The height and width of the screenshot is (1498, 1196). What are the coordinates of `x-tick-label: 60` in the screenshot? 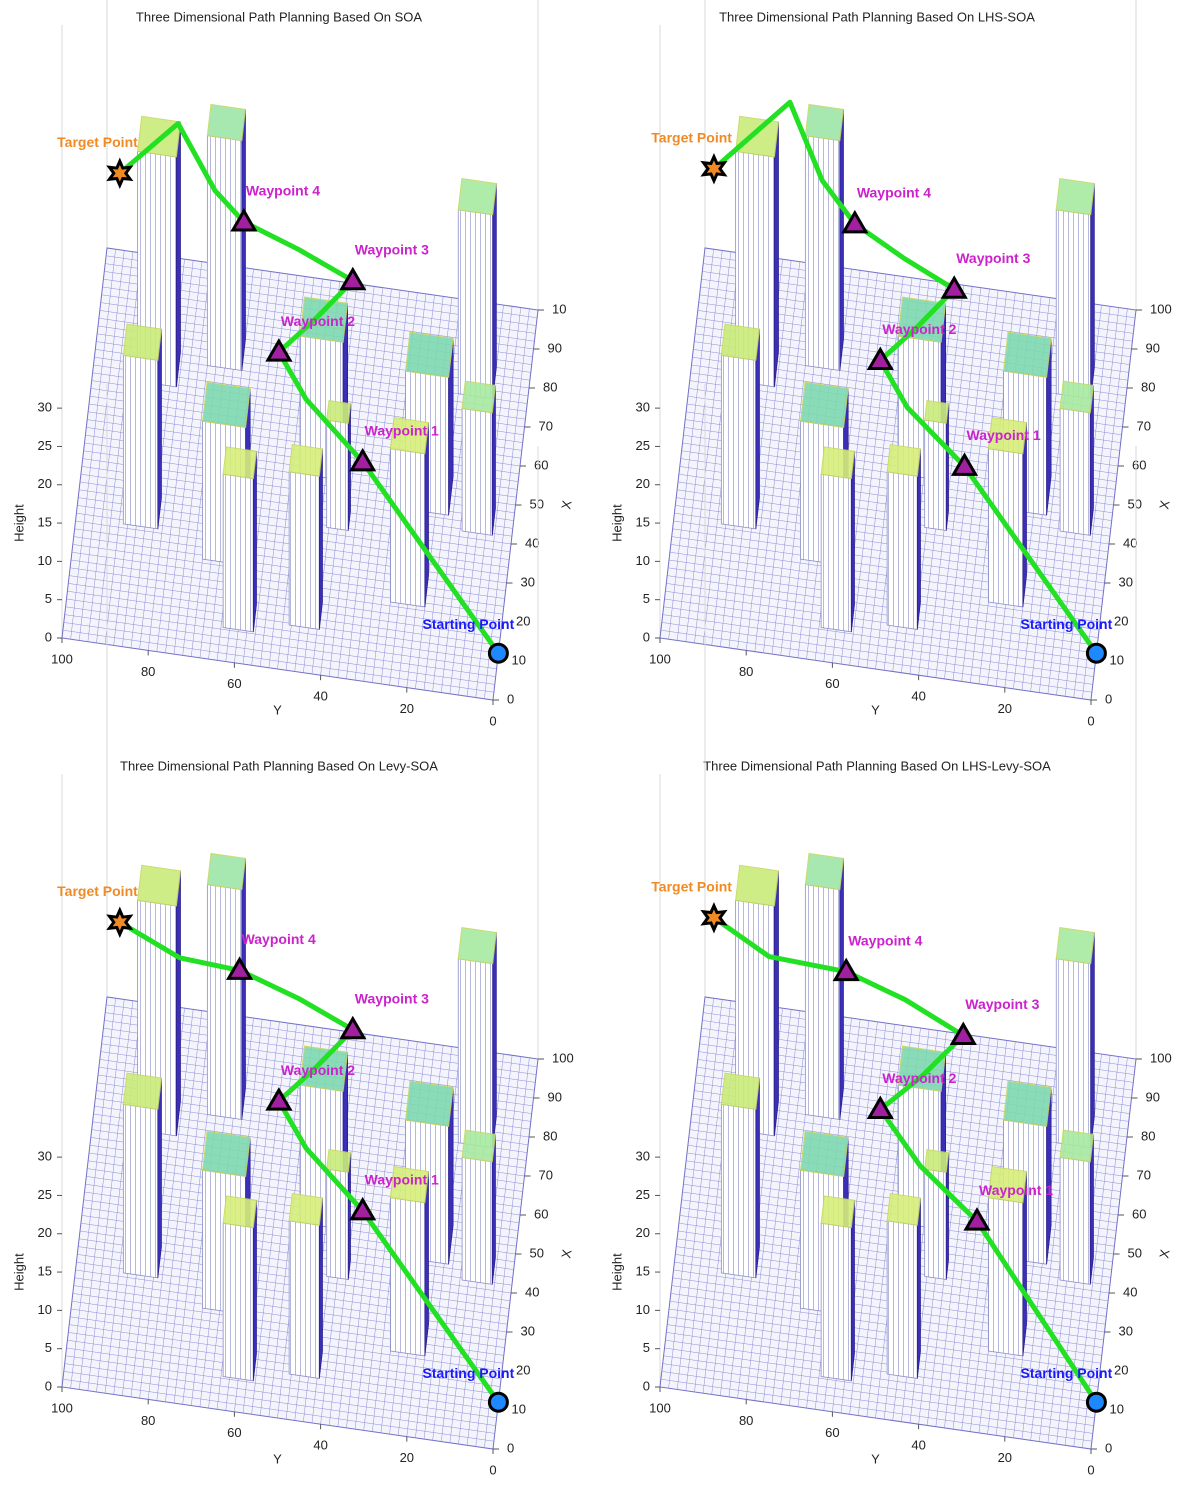 It's located at (1139, 464).